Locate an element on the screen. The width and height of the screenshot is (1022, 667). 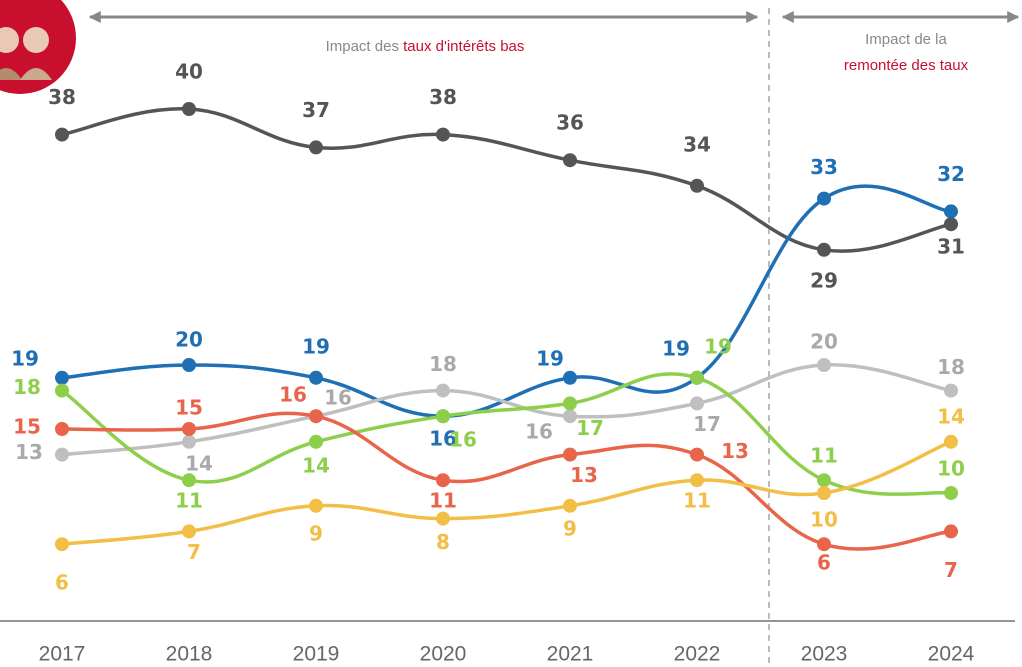
x-tick-label: 2019 is located at coordinates (316, 654).